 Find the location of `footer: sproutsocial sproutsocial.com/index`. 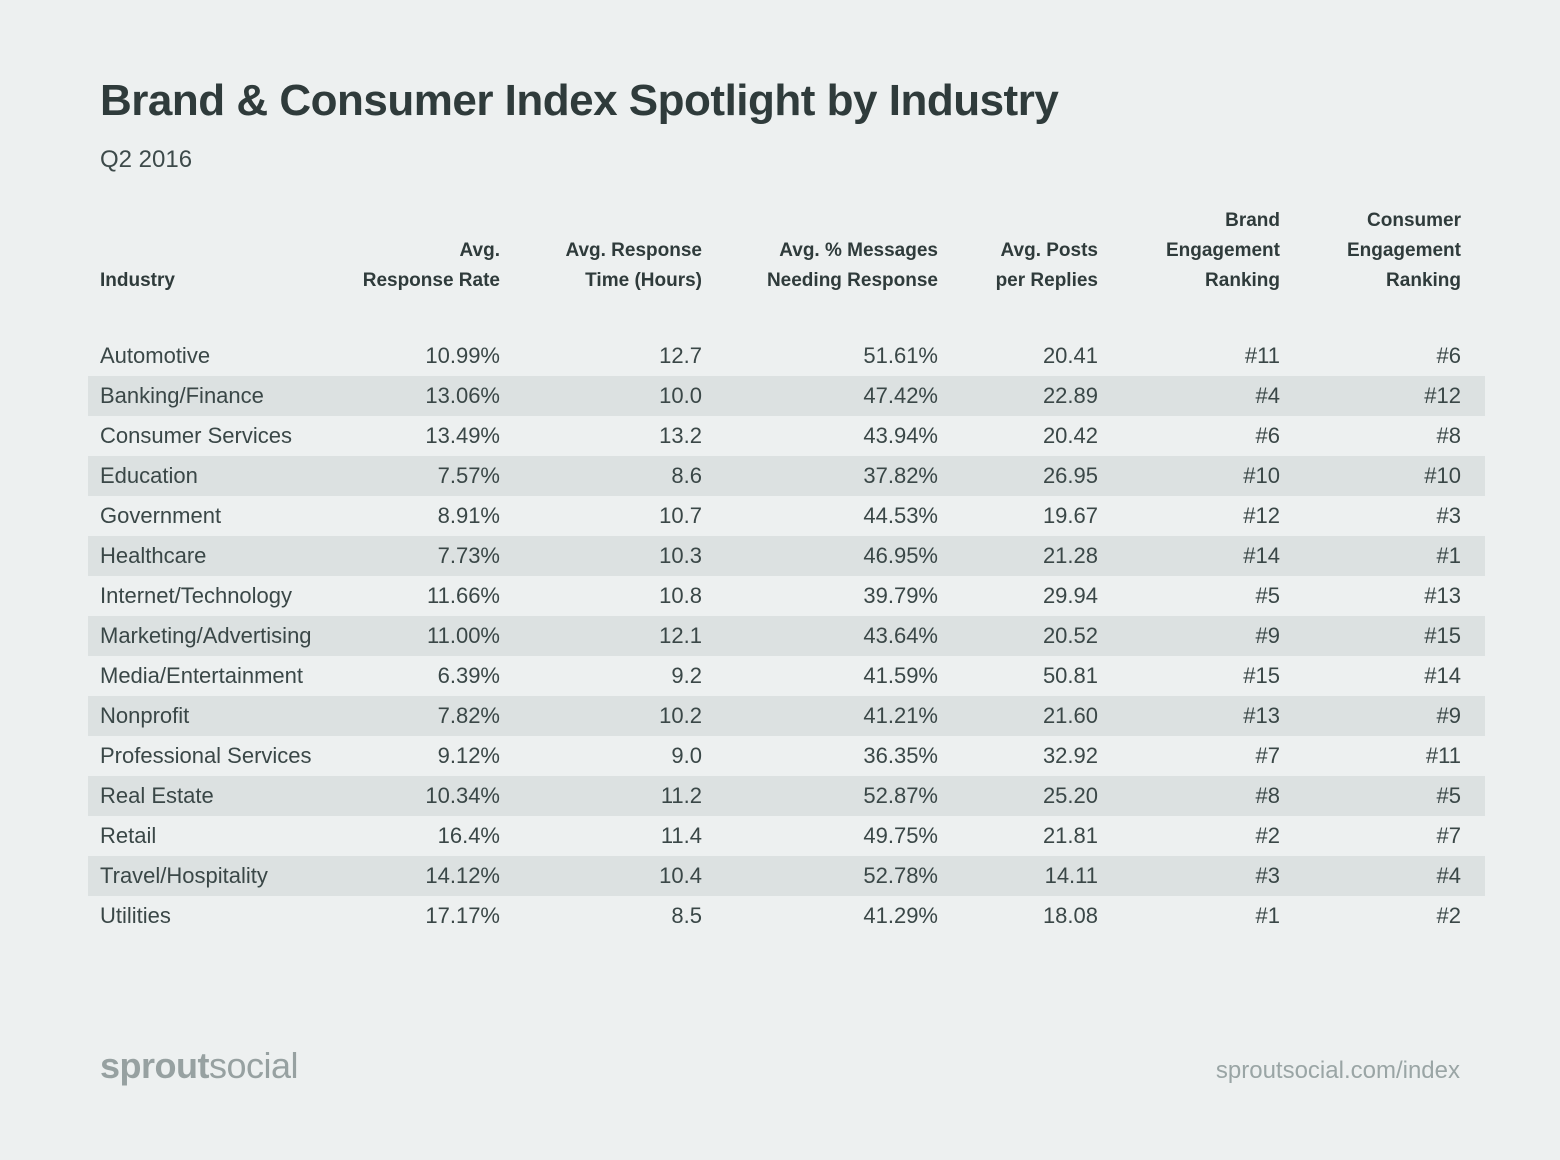

footer: sproutsocial sproutsocial.com/index is located at coordinates (780, 1066).